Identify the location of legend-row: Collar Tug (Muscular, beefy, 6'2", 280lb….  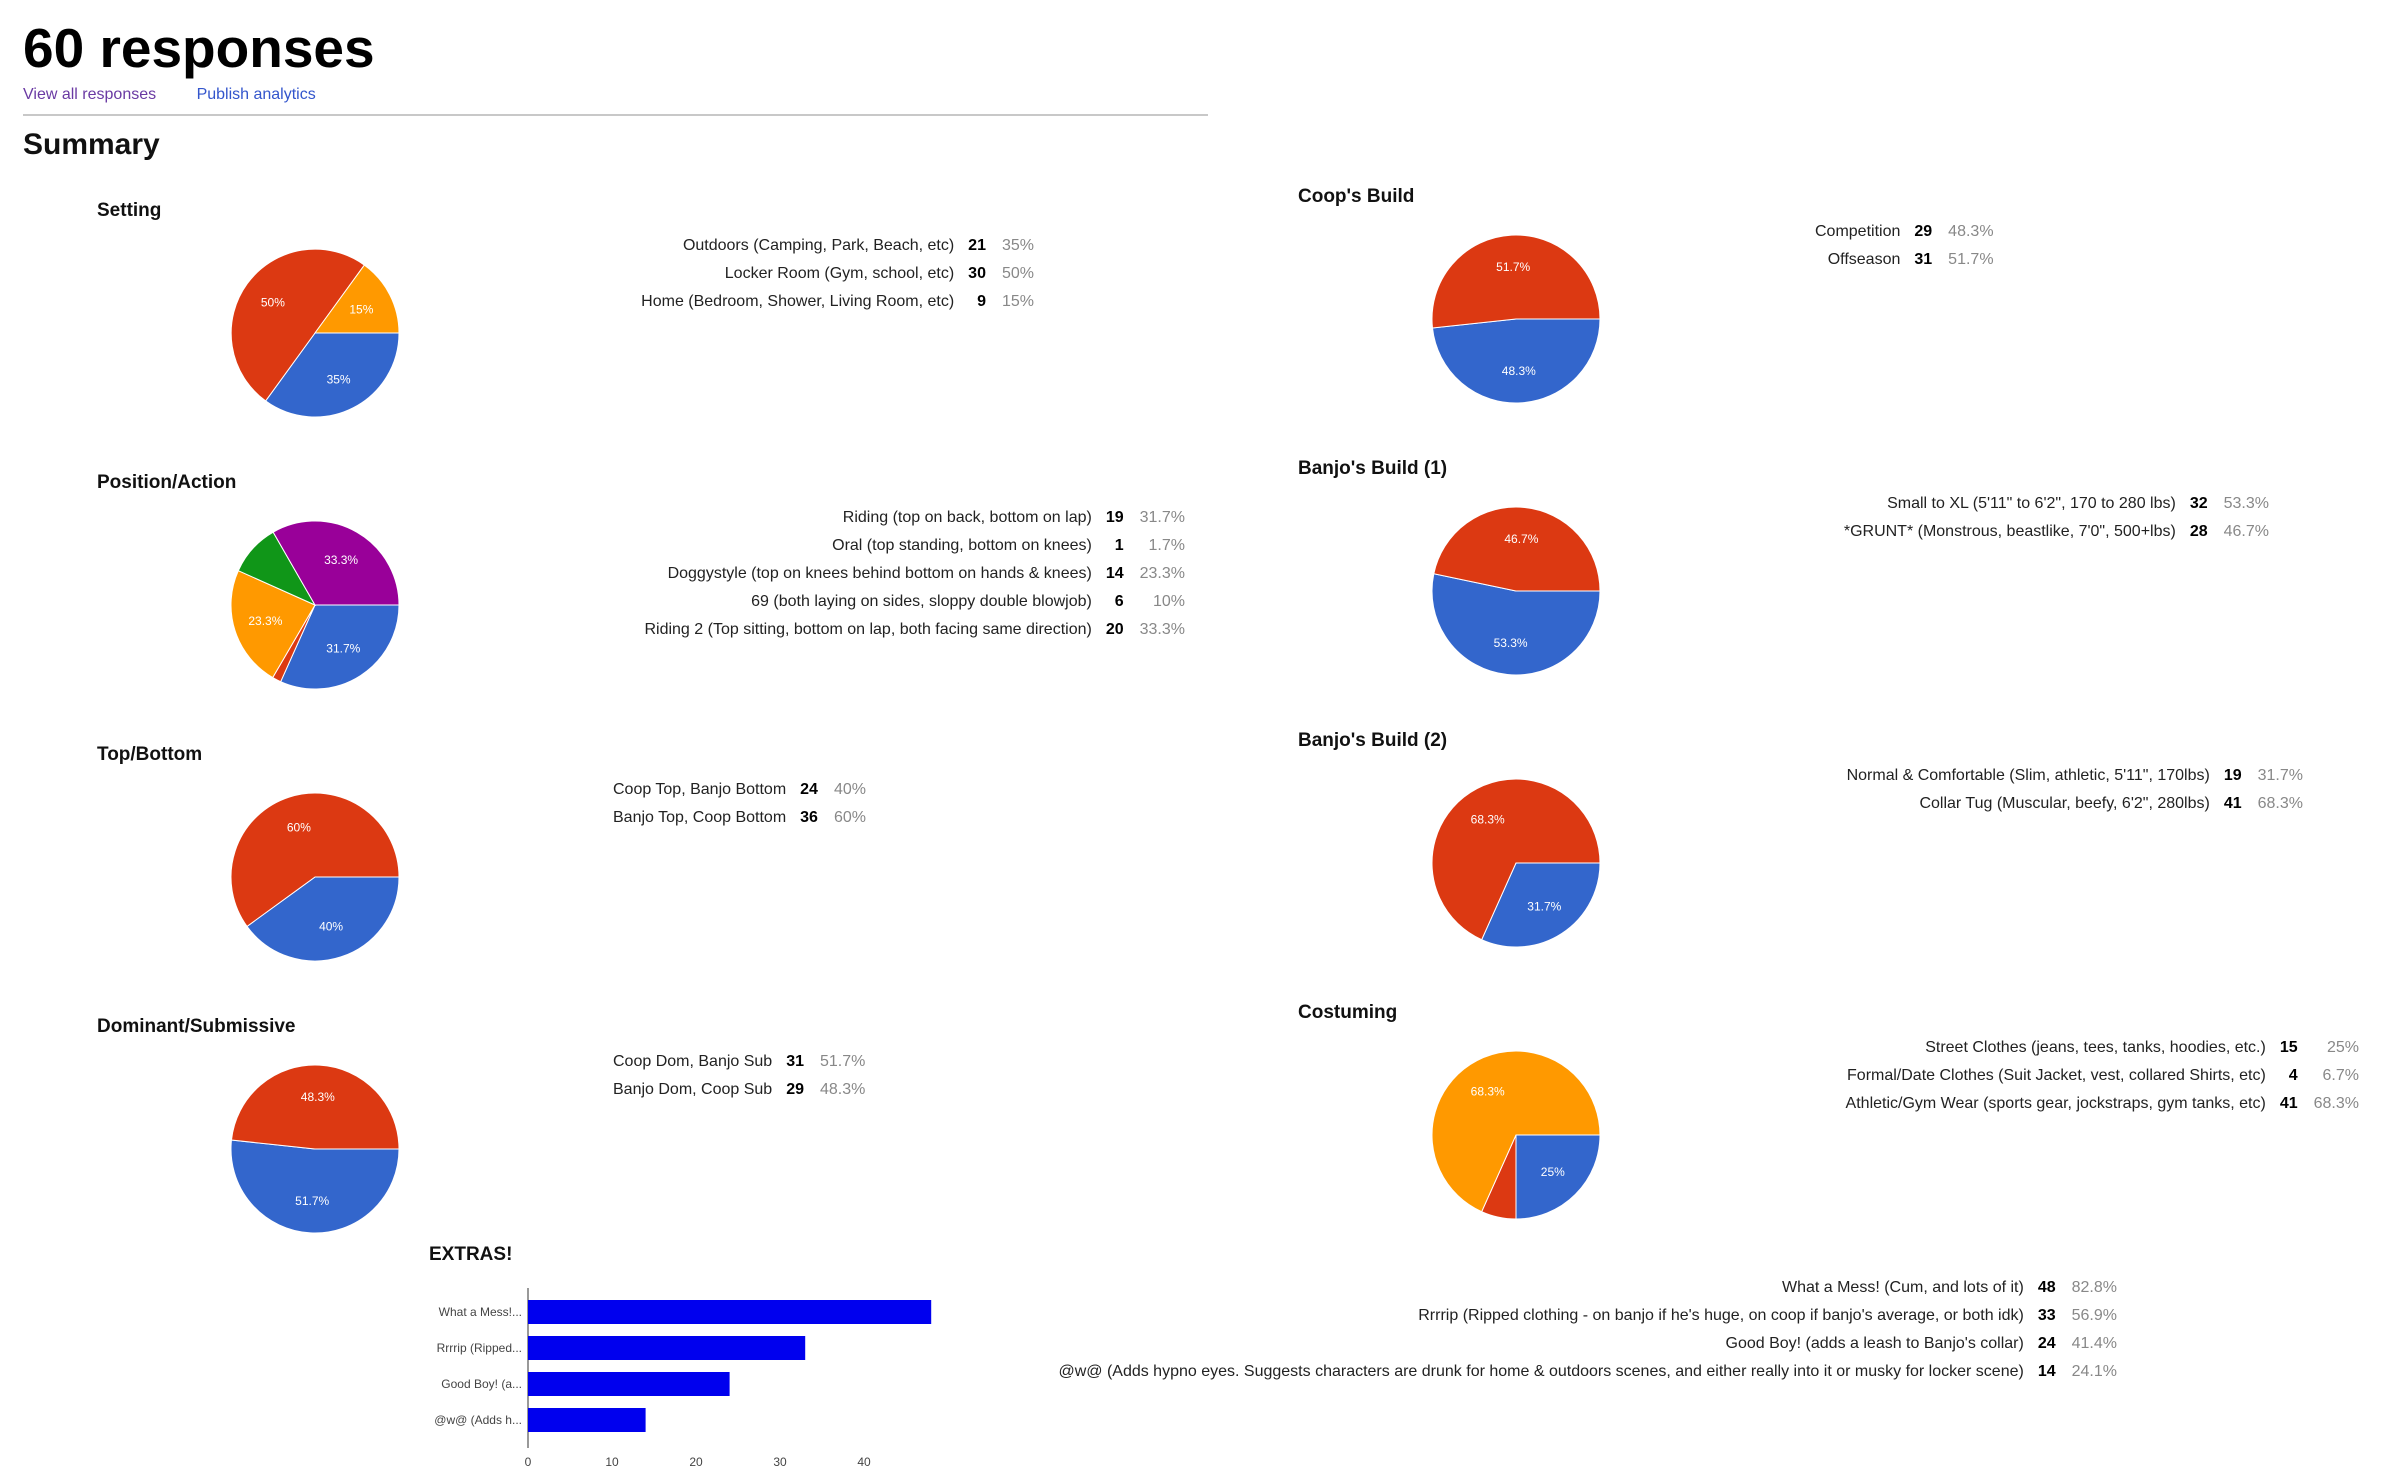
(2075, 804).